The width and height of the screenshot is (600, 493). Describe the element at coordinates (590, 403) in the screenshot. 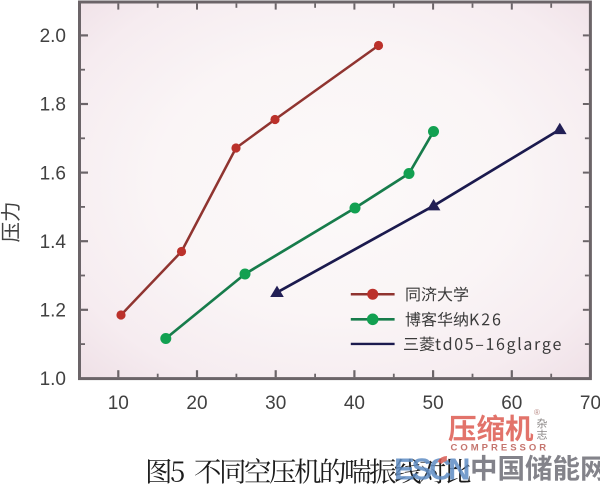

I see `svg-text: 70` at that location.